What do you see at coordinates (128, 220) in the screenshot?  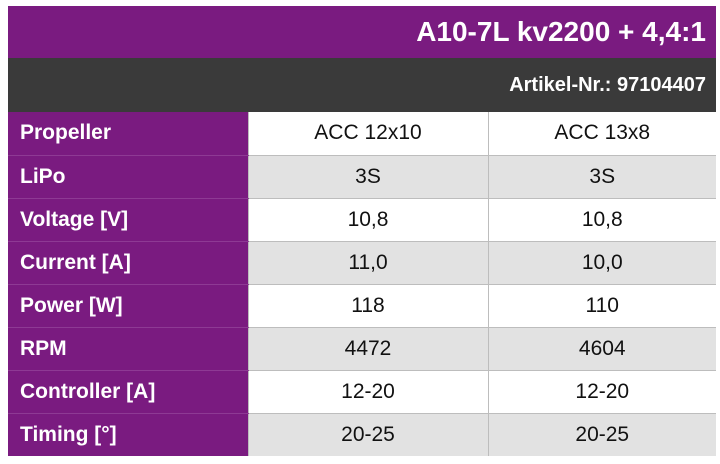 I see `row-label: Voltage [V]` at bounding box center [128, 220].